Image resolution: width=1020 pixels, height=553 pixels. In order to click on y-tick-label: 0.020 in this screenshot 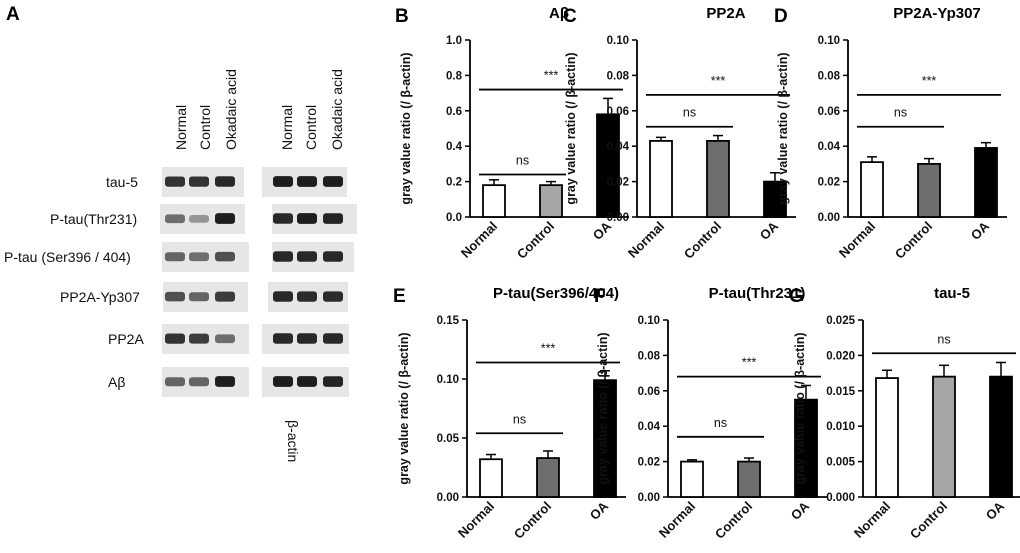, I will do `click(840, 356)`.